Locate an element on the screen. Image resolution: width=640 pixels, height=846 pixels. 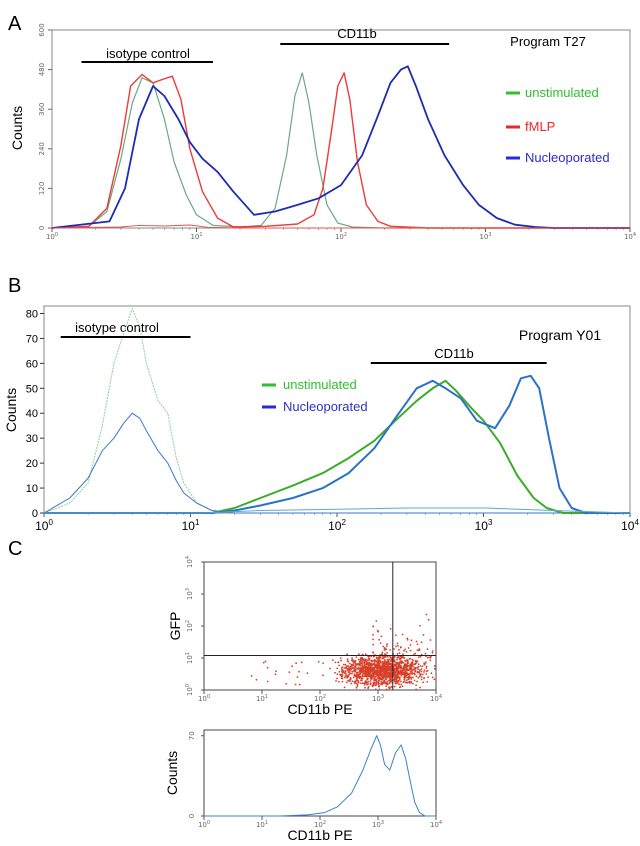
y-tick-label: 20 is located at coordinates (32, 464).